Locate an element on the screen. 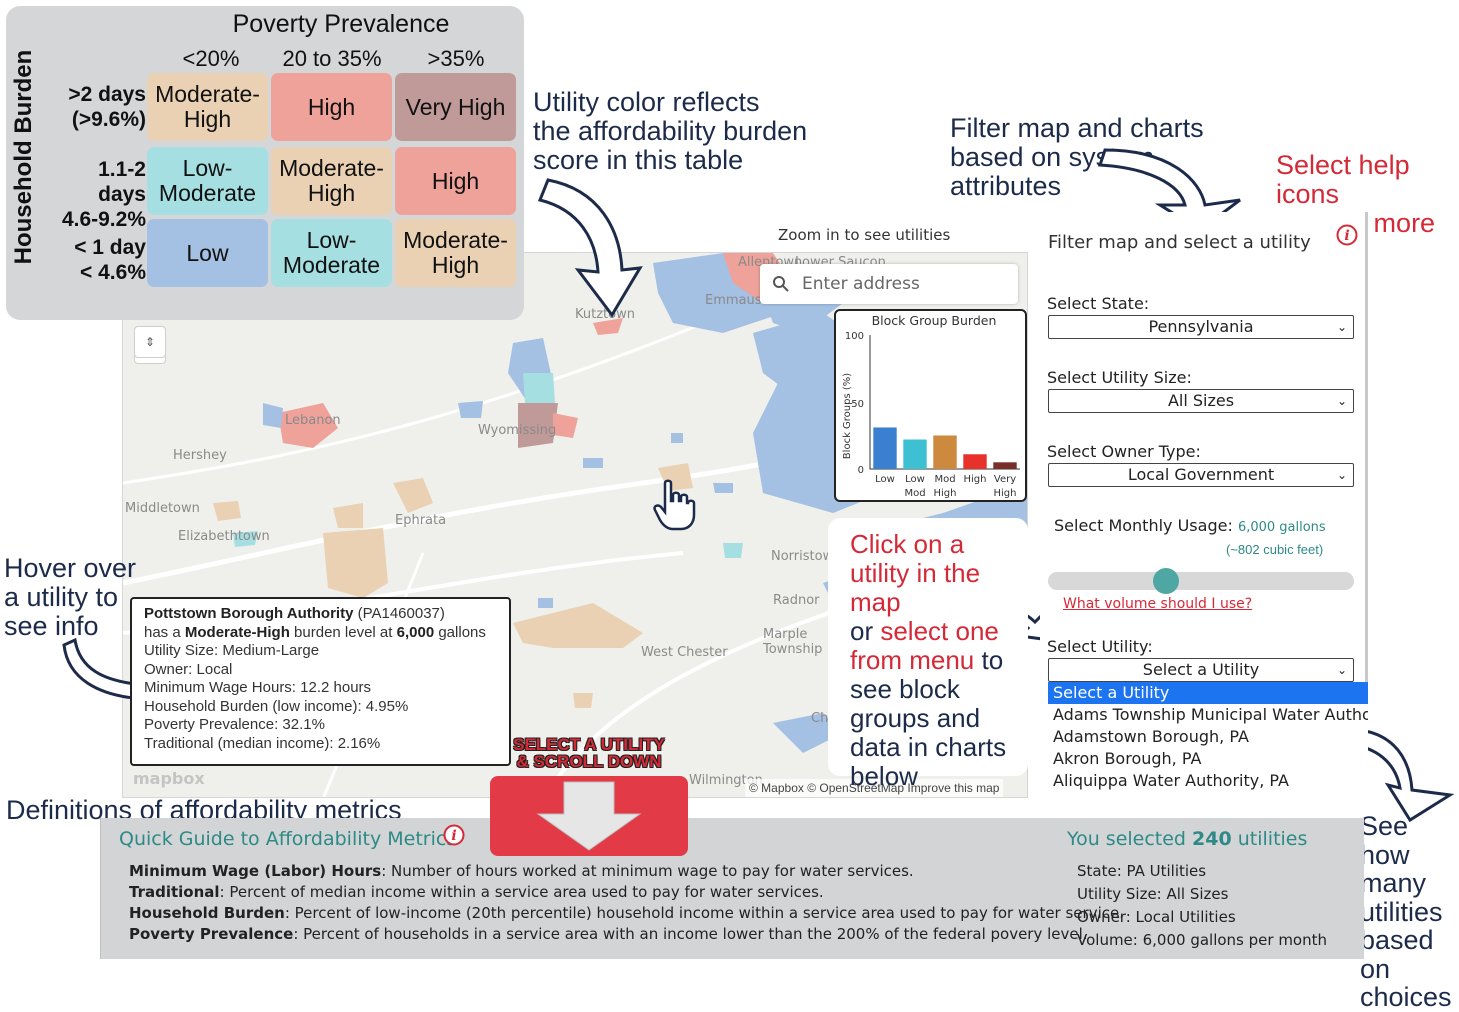 This screenshot has width=1459, height=1012. dropdown-option: Adamstown Borough, PA is located at coordinates (1151, 736).